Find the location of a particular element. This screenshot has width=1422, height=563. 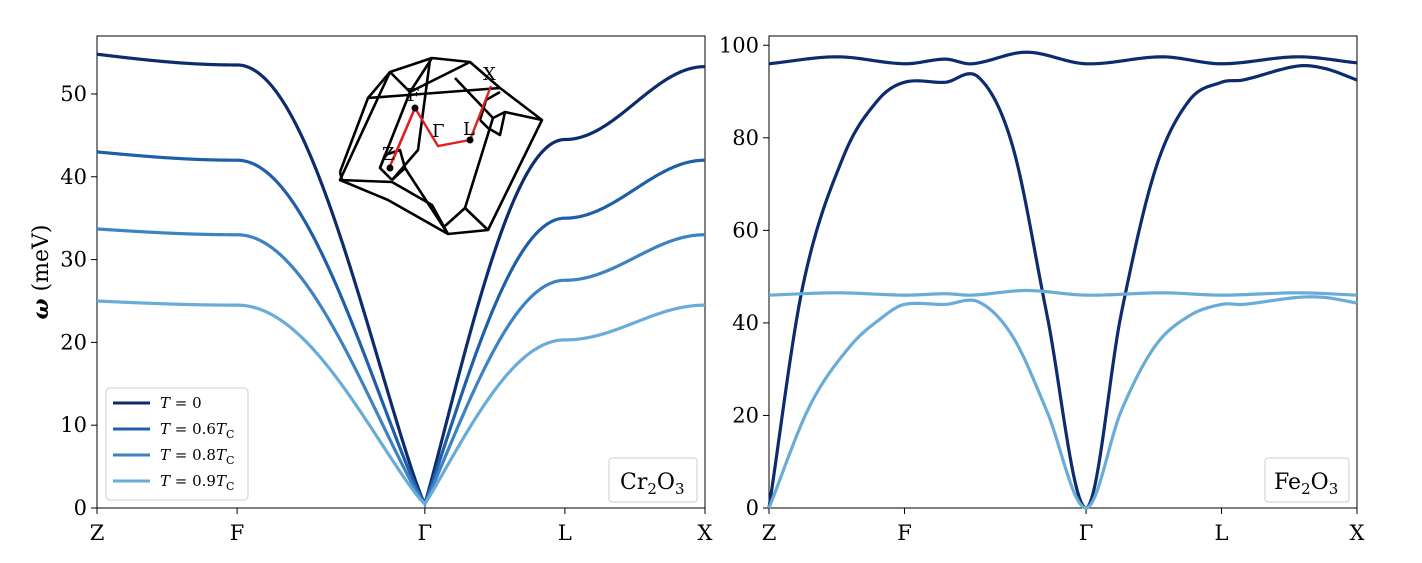

bz-label-f: F is located at coordinates (413, 95).